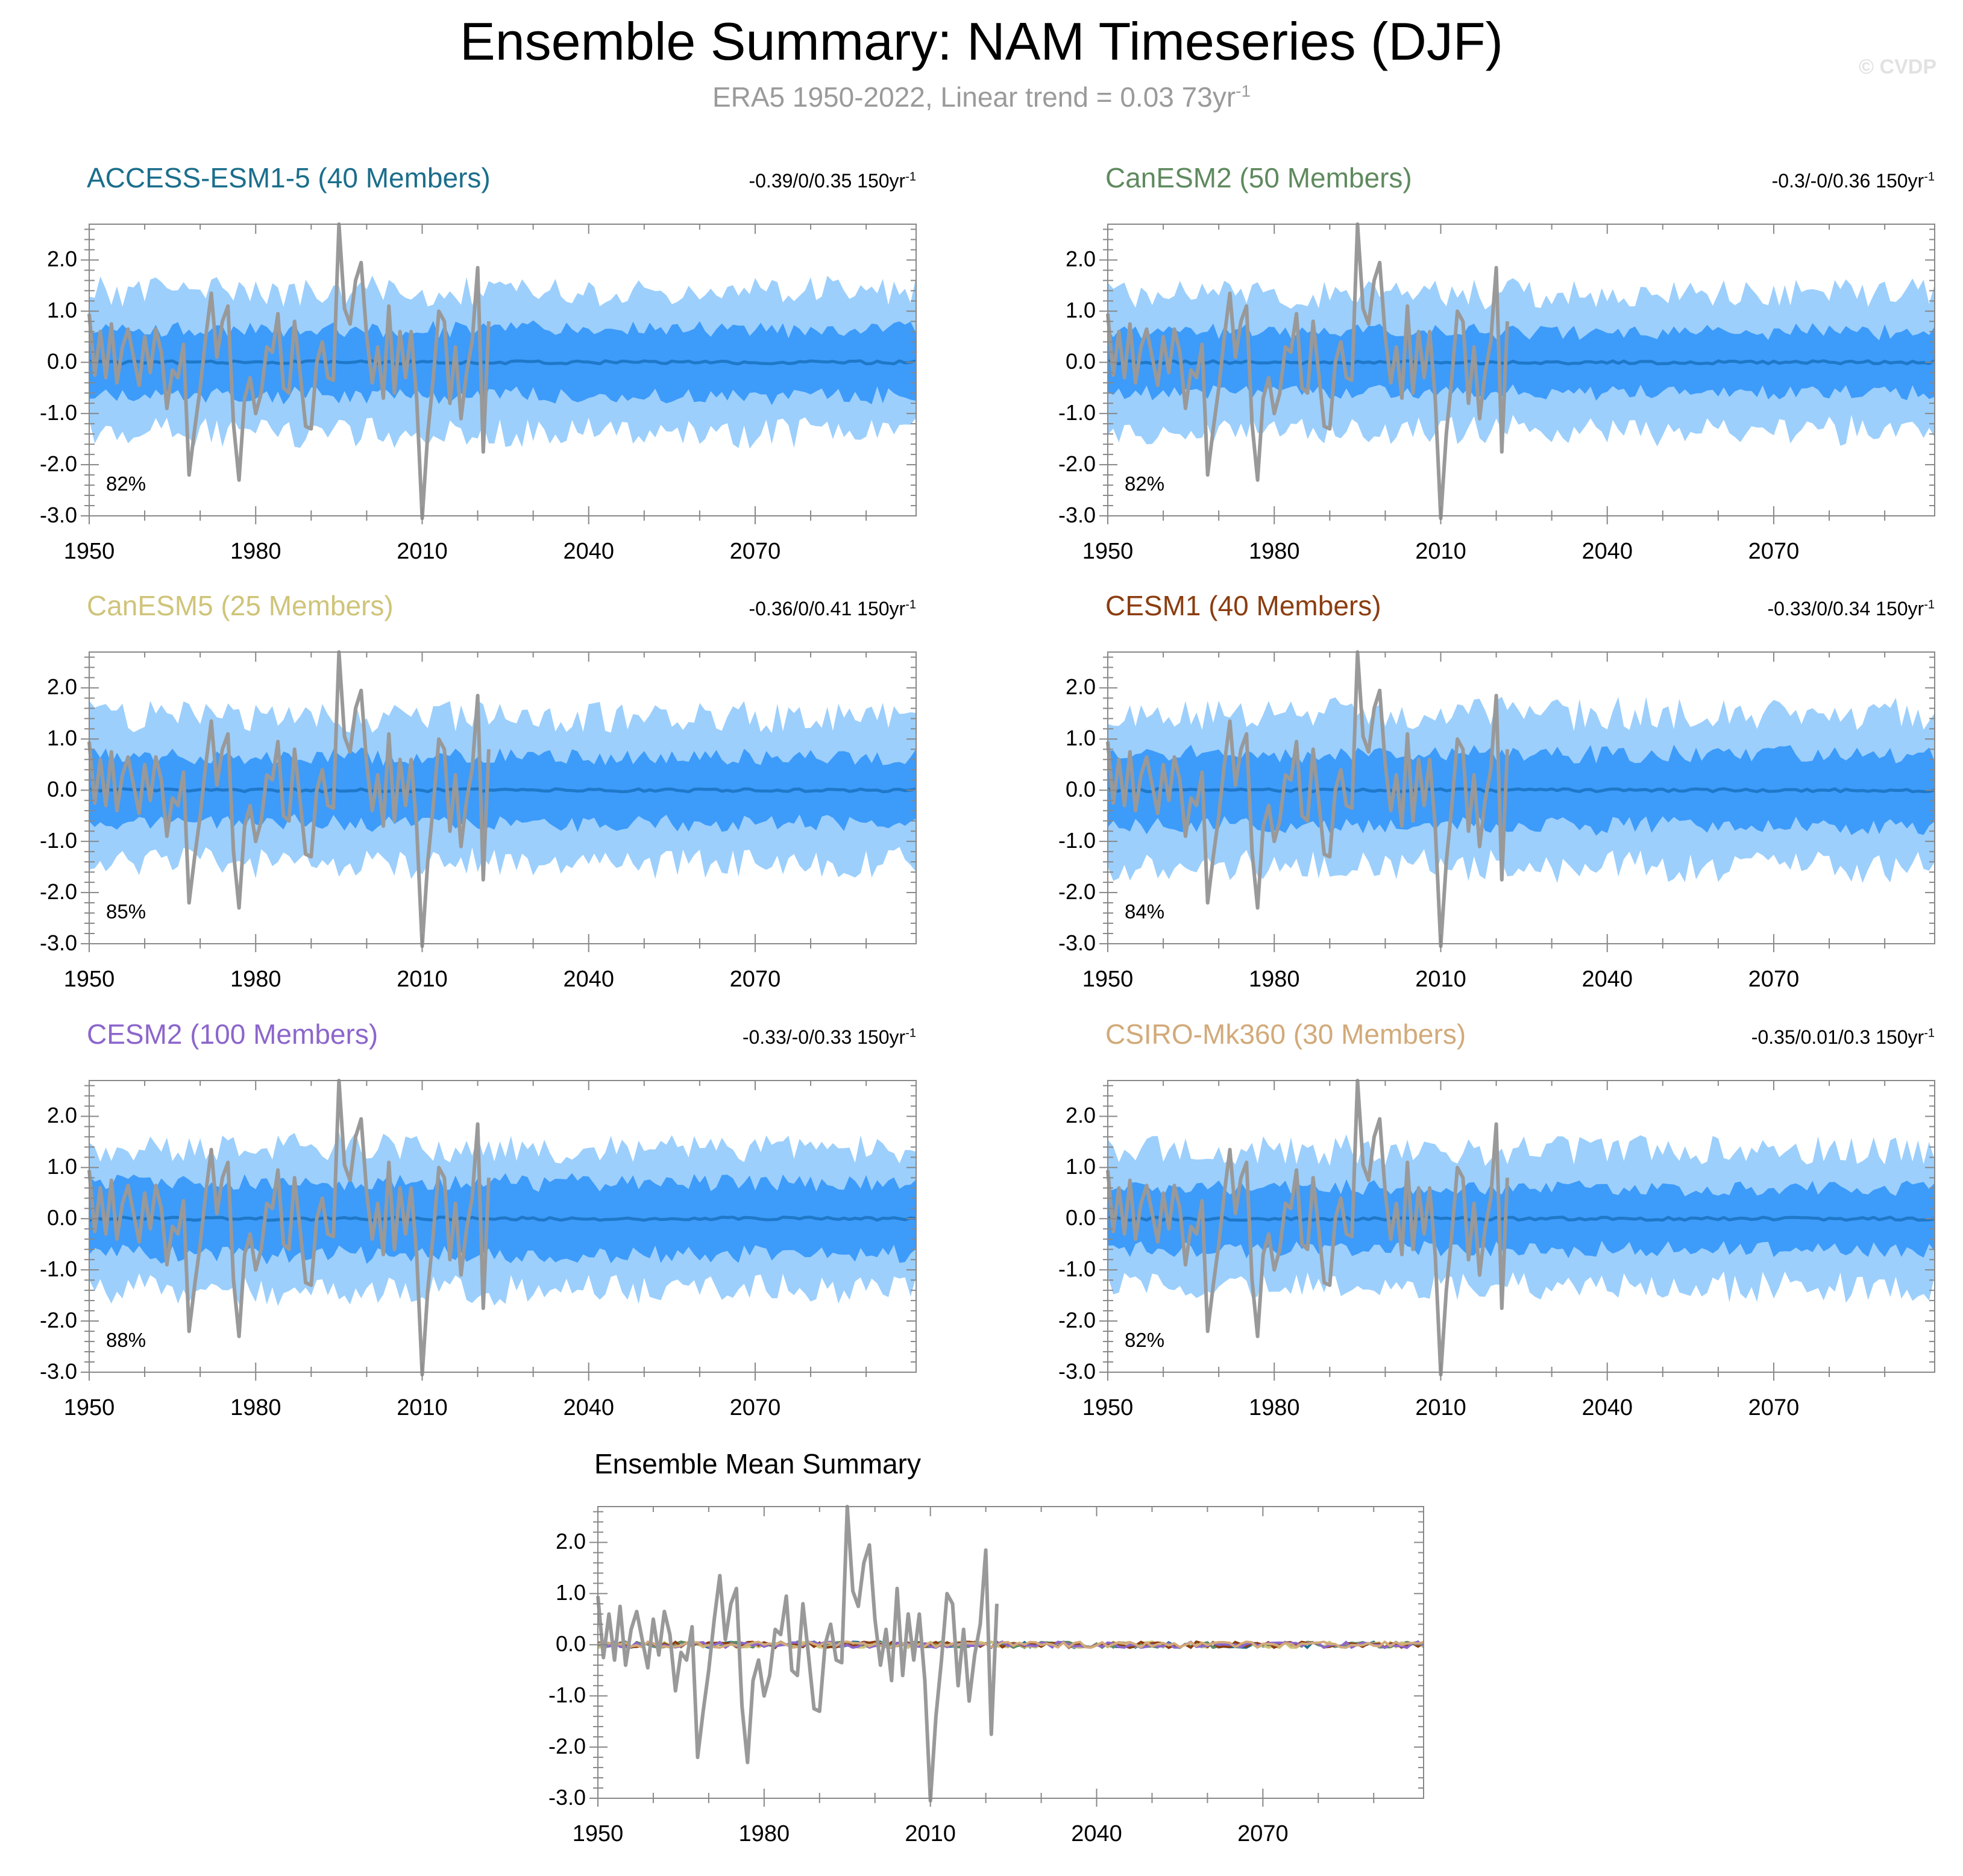  Describe the element at coordinates (1440, 1407) in the screenshot. I see `panel-6-xtick-label: 2010` at that location.